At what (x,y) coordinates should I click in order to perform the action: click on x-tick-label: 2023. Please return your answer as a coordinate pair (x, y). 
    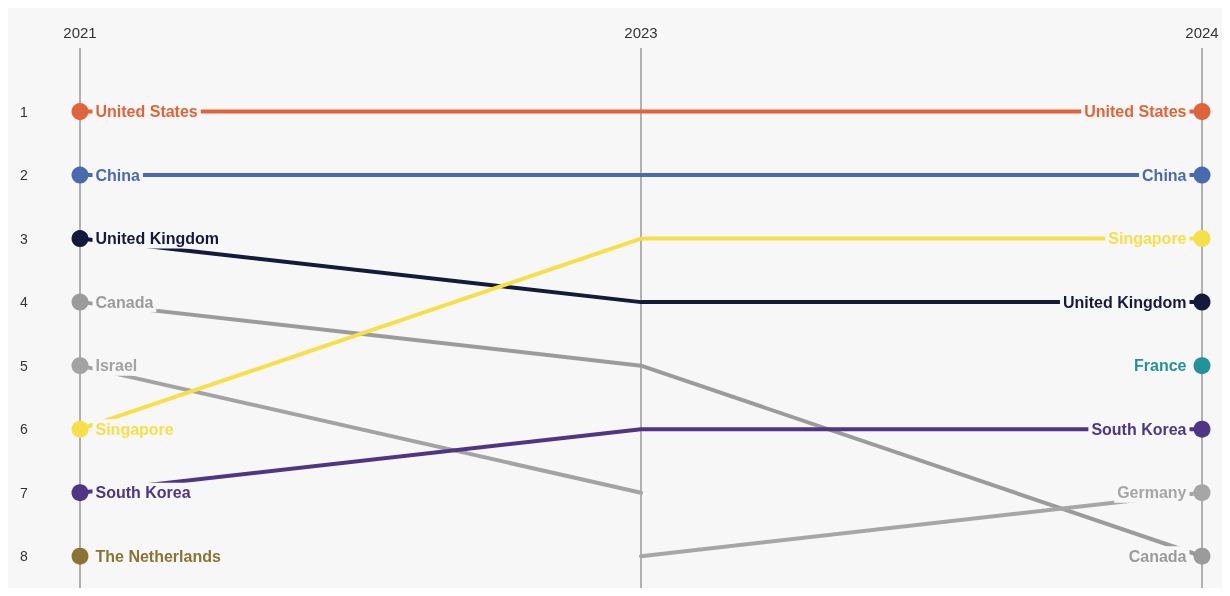
    Looking at the image, I should click on (641, 32).